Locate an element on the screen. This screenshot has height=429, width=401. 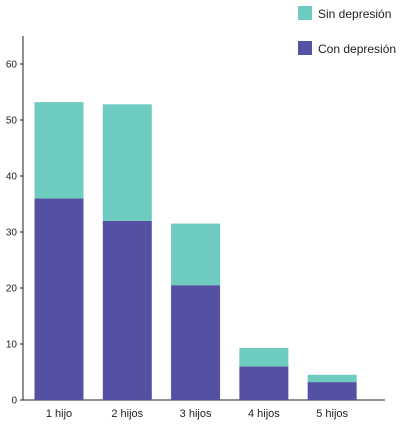
x-tick-label-2-hijos: 2 hijos is located at coordinates (127, 414).